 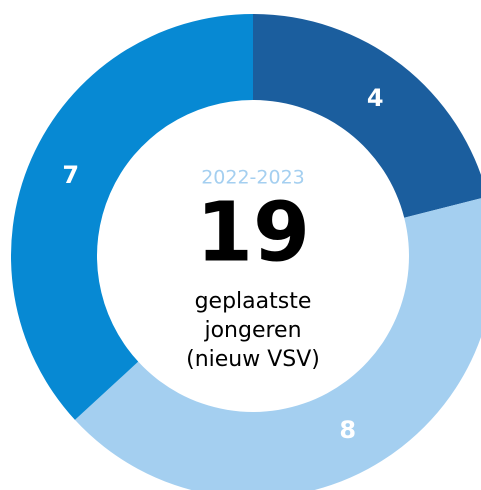 I want to click on center-line: (nieuw VSV), so click(x=253, y=359).